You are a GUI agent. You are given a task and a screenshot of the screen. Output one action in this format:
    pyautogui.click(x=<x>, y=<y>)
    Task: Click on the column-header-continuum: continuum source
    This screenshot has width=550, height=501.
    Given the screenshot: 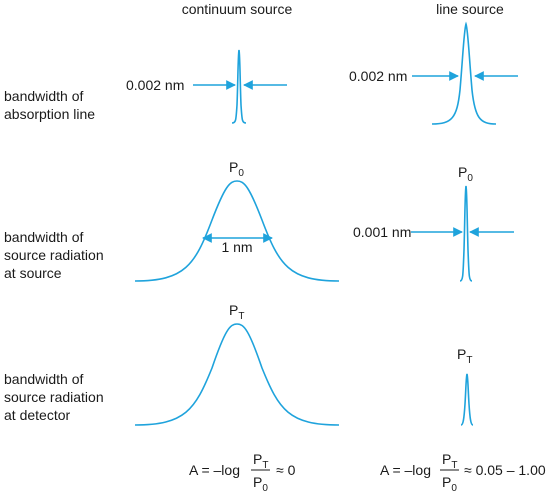 What is the action you would take?
    pyautogui.click(x=237, y=9)
    